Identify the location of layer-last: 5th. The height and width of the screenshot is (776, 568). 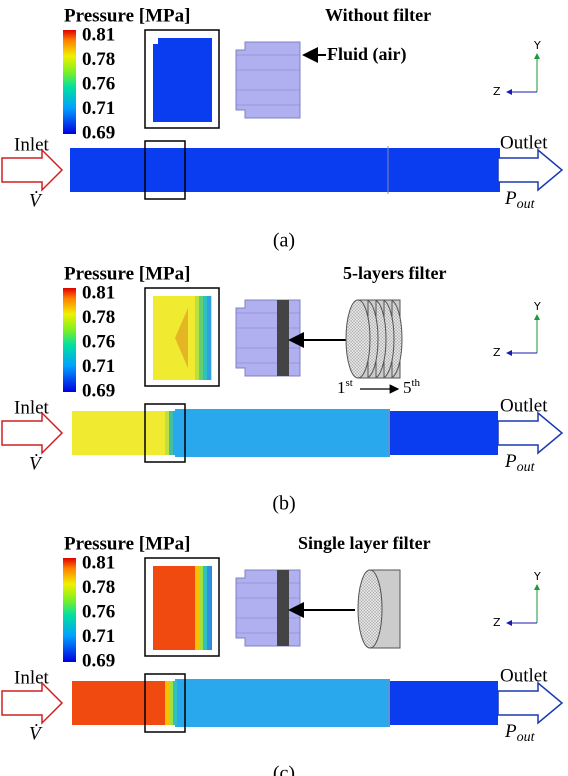
(412, 387).